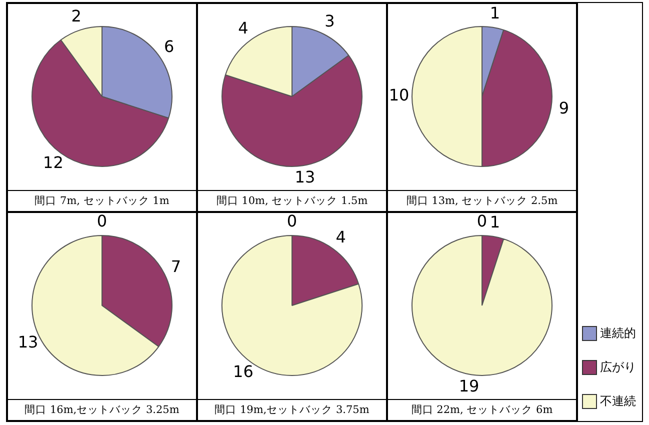 The height and width of the screenshot is (425, 649). I want to click on text: 間口 16m,セットバック 3.25m, so click(102, 409).